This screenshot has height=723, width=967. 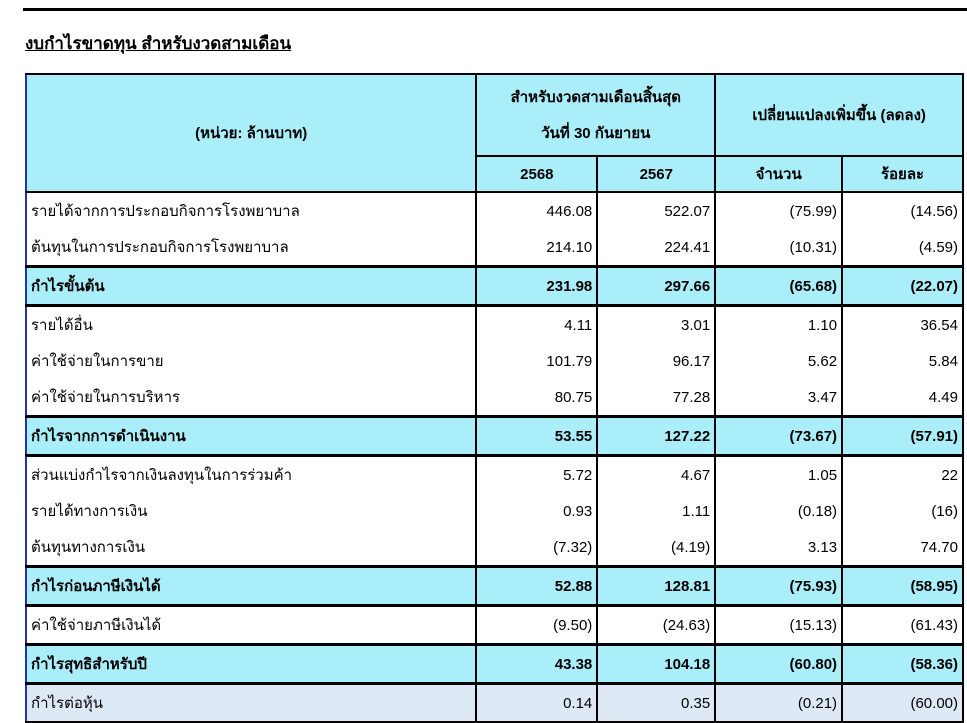 I want to click on value-2568: (9.50), so click(x=537, y=625).